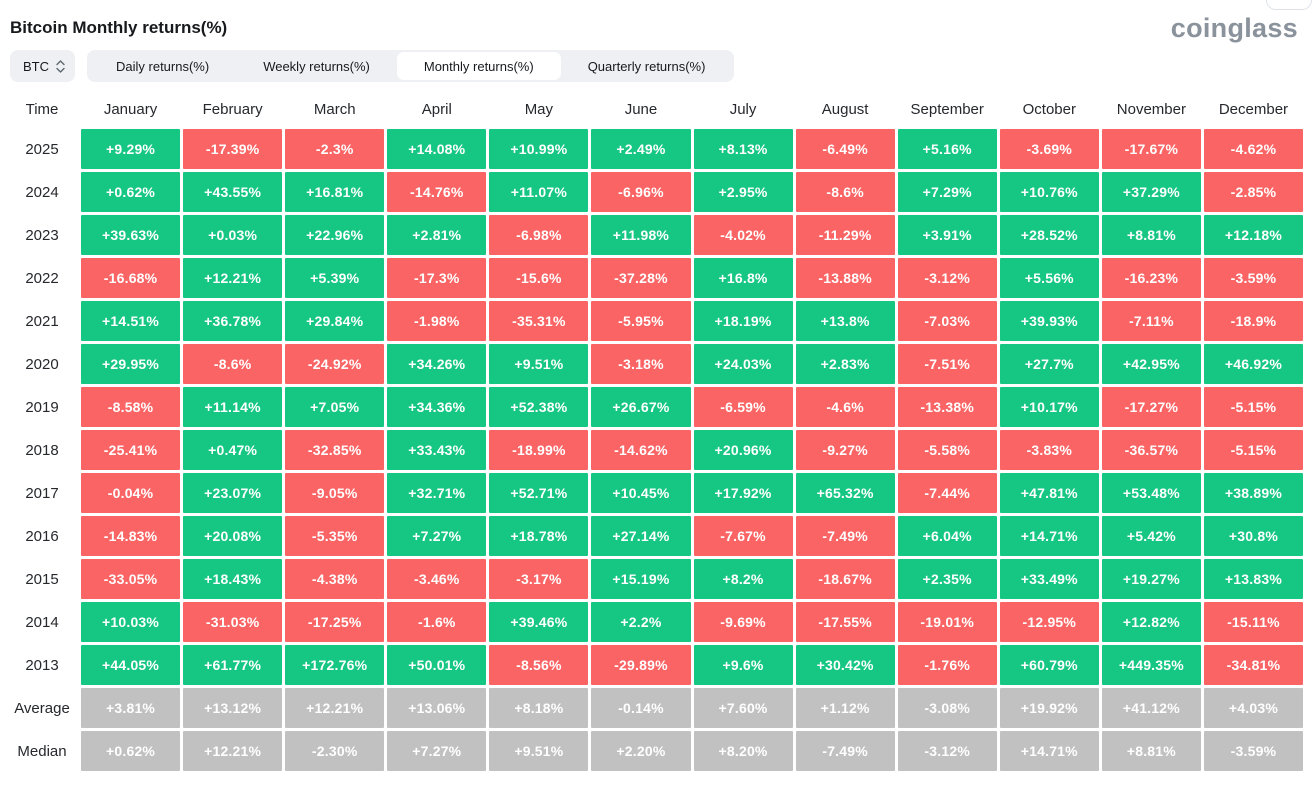 The image size is (1312, 792). Describe the element at coordinates (845, 321) in the screenshot. I see `return-cell: +13.8%` at that location.